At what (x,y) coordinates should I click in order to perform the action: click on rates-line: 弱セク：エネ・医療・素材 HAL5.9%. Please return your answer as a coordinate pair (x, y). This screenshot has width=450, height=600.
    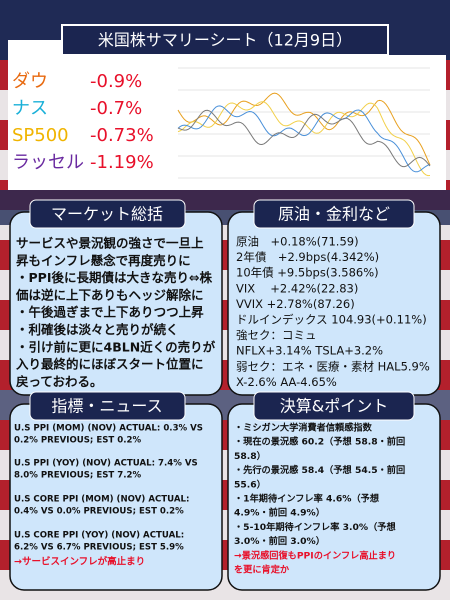
    Looking at the image, I should click on (333, 366).